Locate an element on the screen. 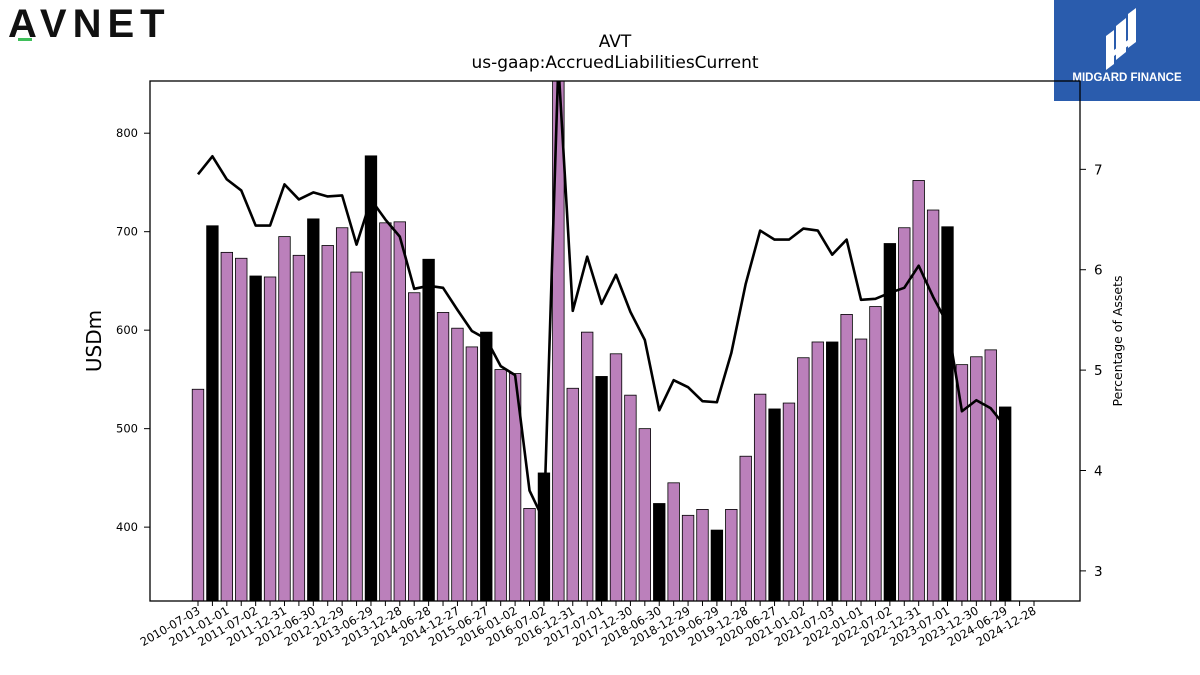  midgard-logo-icon is located at coordinates (1121, 39).